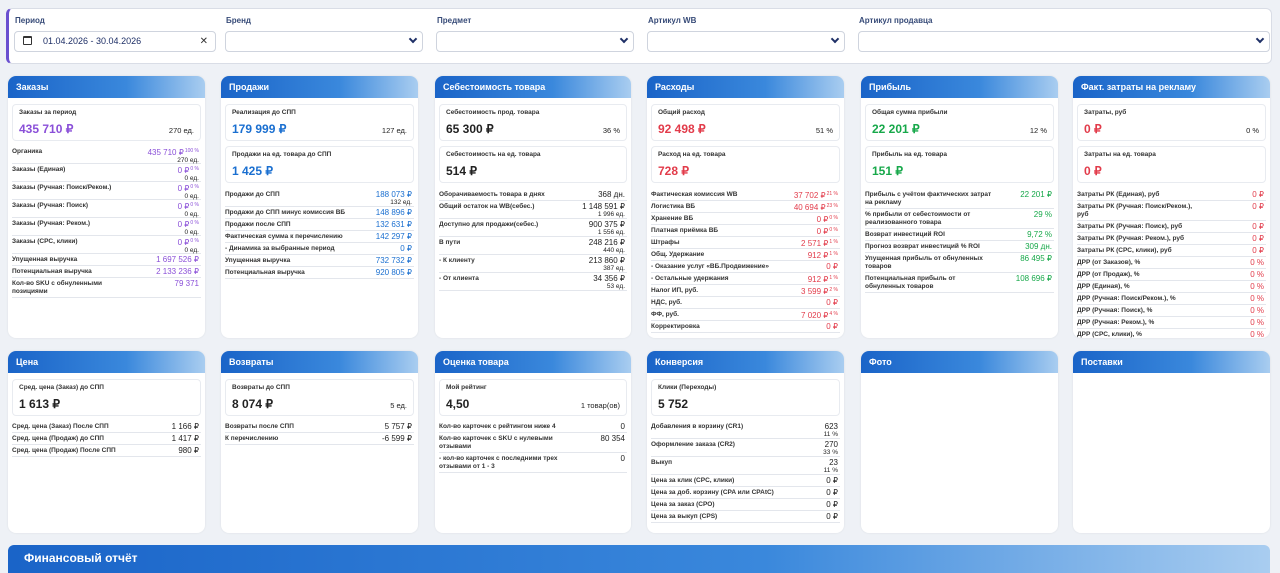  I want to click on metric-row: ДРР (от Продаж), % 0 %, so click(1171, 275).